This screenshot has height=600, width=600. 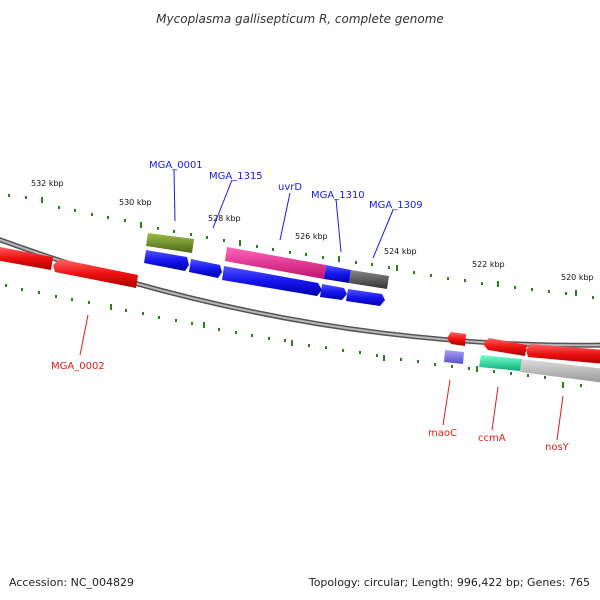 I want to click on scale-label-532: 532 kbp, so click(x=47, y=183).